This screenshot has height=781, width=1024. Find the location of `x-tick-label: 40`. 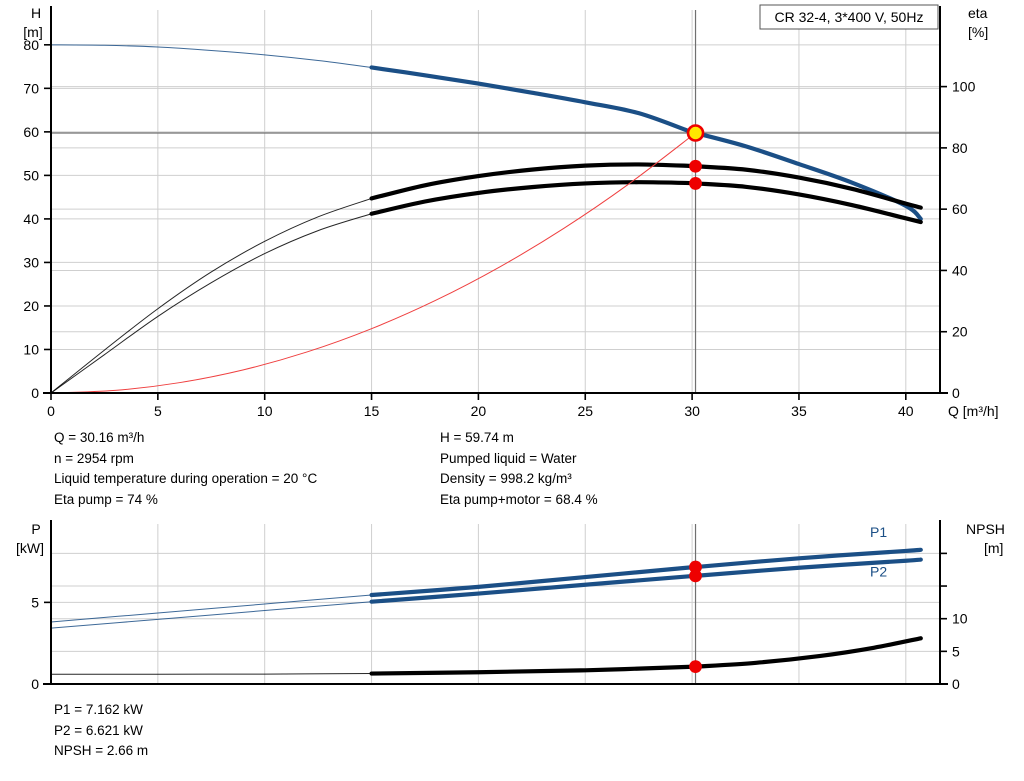

x-tick-label: 40 is located at coordinates (906, 411).